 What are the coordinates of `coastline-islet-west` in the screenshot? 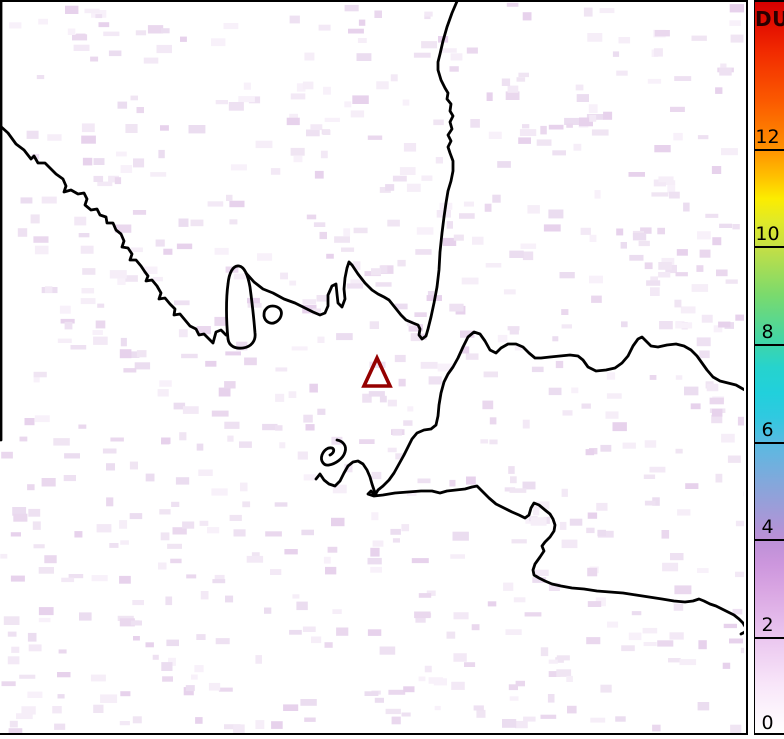 It's located at (272, 314).